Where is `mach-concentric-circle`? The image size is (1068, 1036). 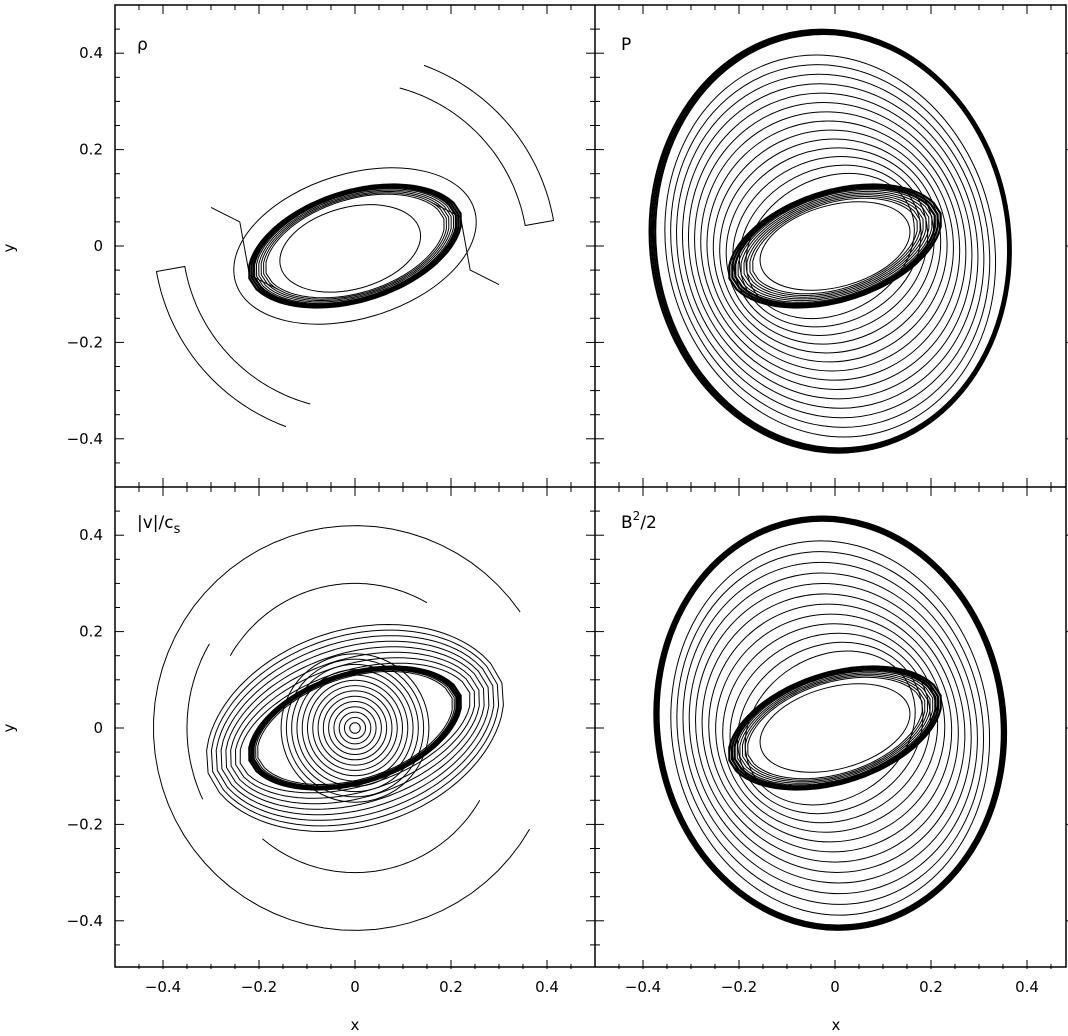 mach-concentric-circle is located at coordinates (355, 728).